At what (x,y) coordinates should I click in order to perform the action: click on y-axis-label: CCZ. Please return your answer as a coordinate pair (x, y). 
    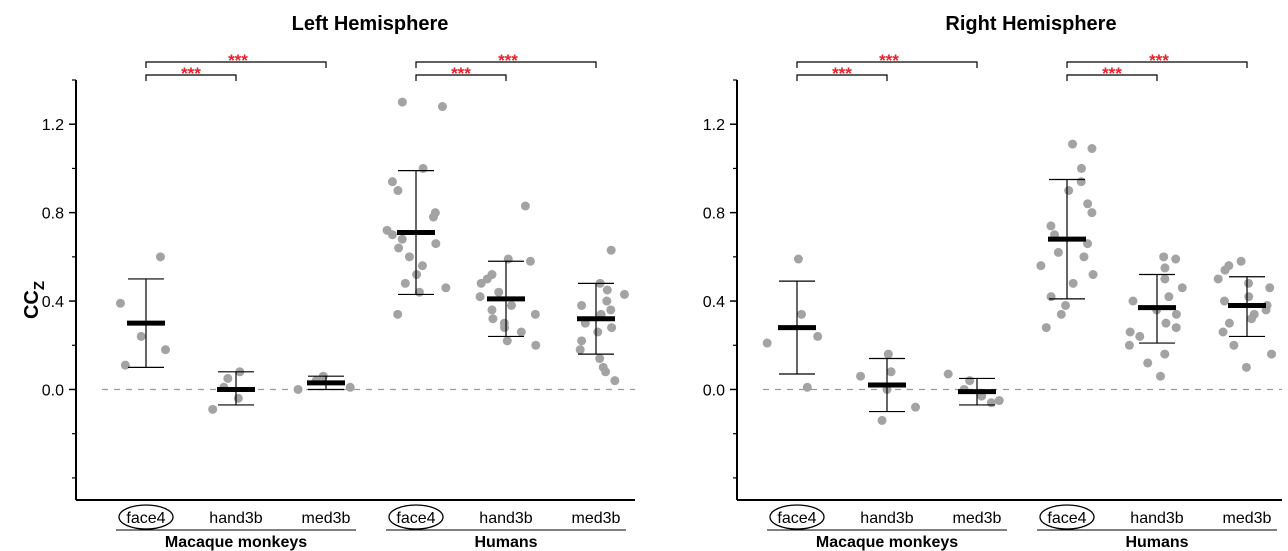
    Looking at the image, I should click on (34, 300).